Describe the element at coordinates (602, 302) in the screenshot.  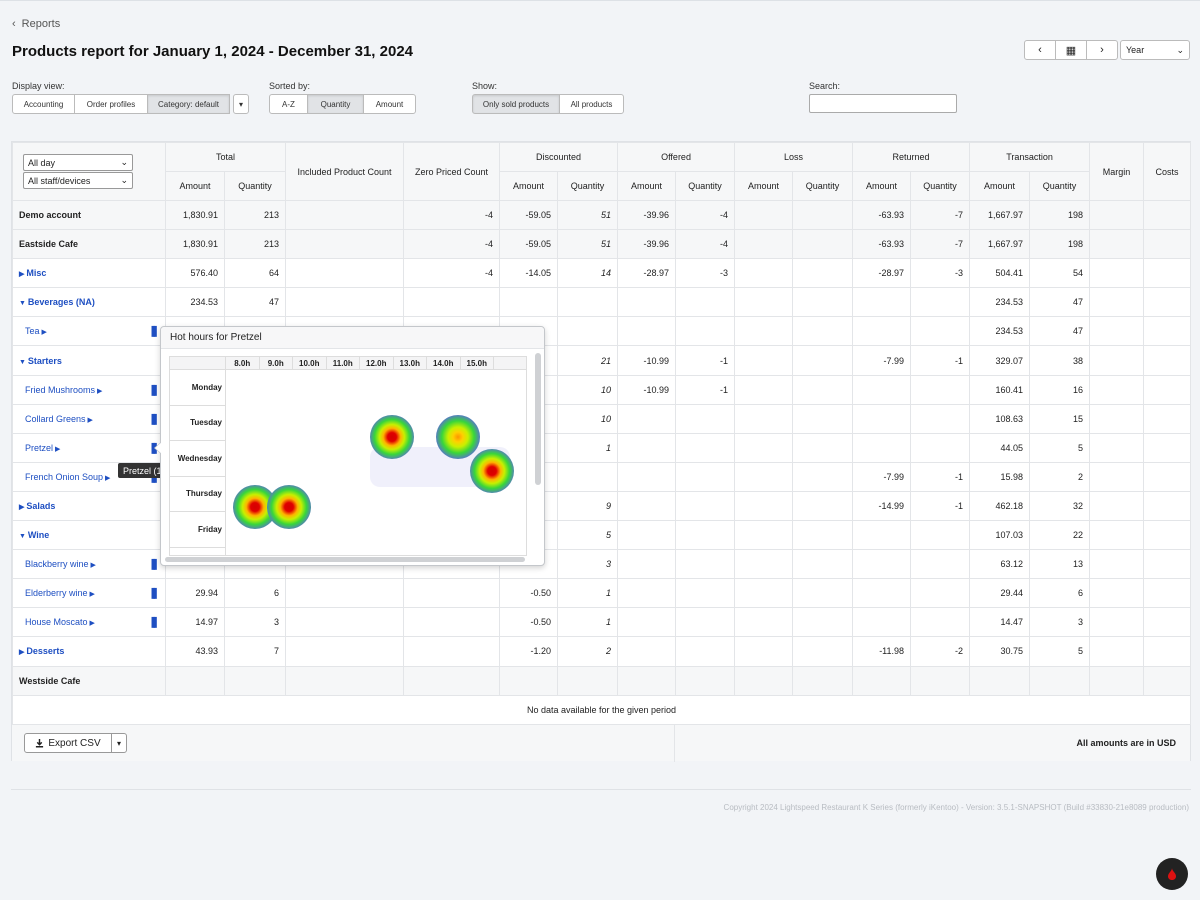
I see `table-row: ▼ Beverages (NA) 234.53 47 234.53 47` at that location.